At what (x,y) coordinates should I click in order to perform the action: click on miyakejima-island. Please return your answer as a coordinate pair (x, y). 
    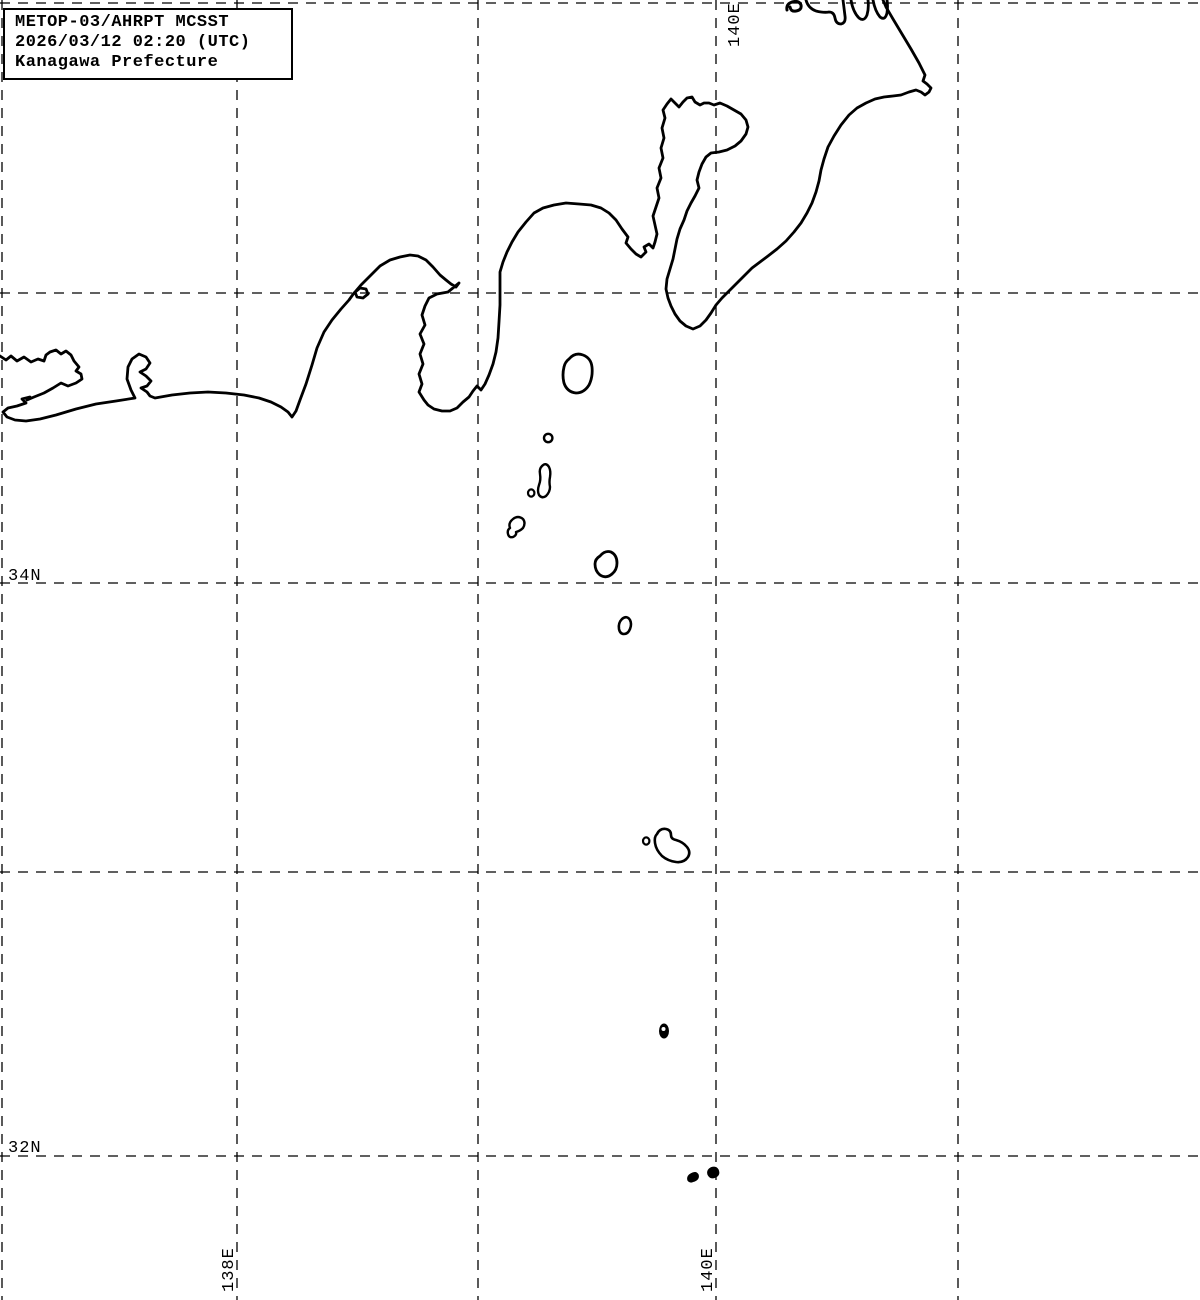
    Looking at the image, I should click on (606, 564).